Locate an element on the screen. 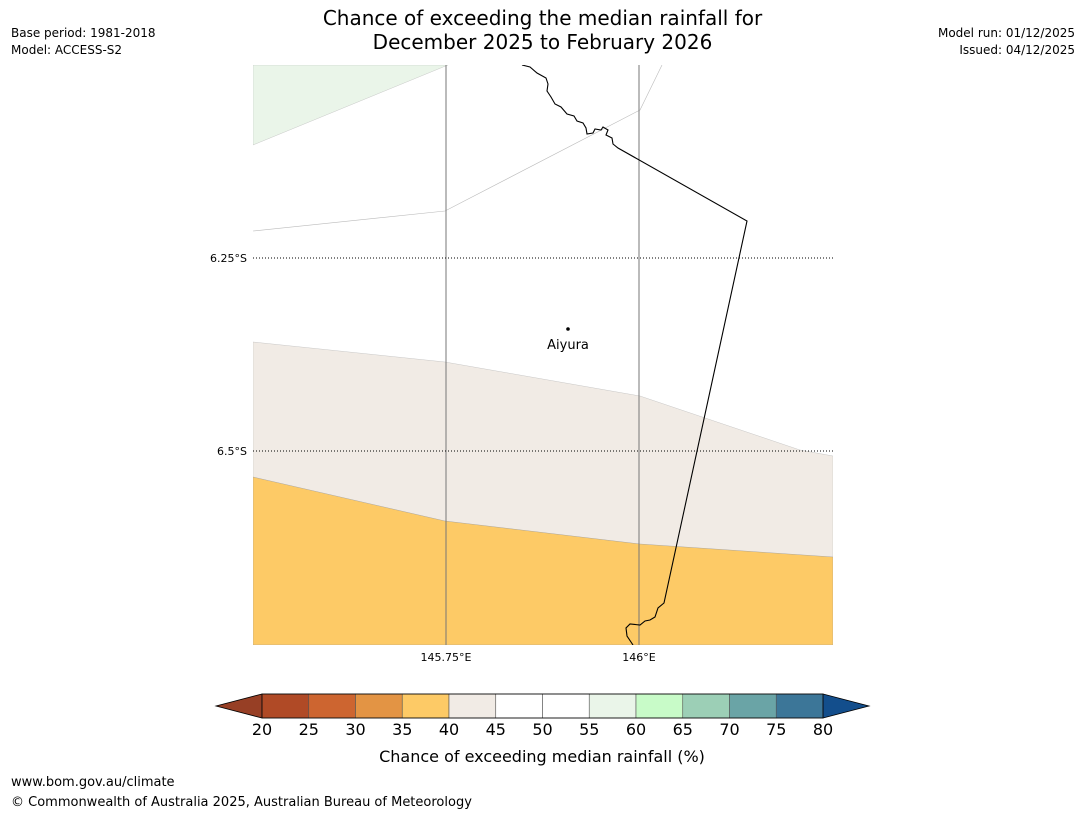 Image resolution: width=1085 pixels, height=816 pixels. colorbar-tick-label: 30 is located at coordinates (355, 729).